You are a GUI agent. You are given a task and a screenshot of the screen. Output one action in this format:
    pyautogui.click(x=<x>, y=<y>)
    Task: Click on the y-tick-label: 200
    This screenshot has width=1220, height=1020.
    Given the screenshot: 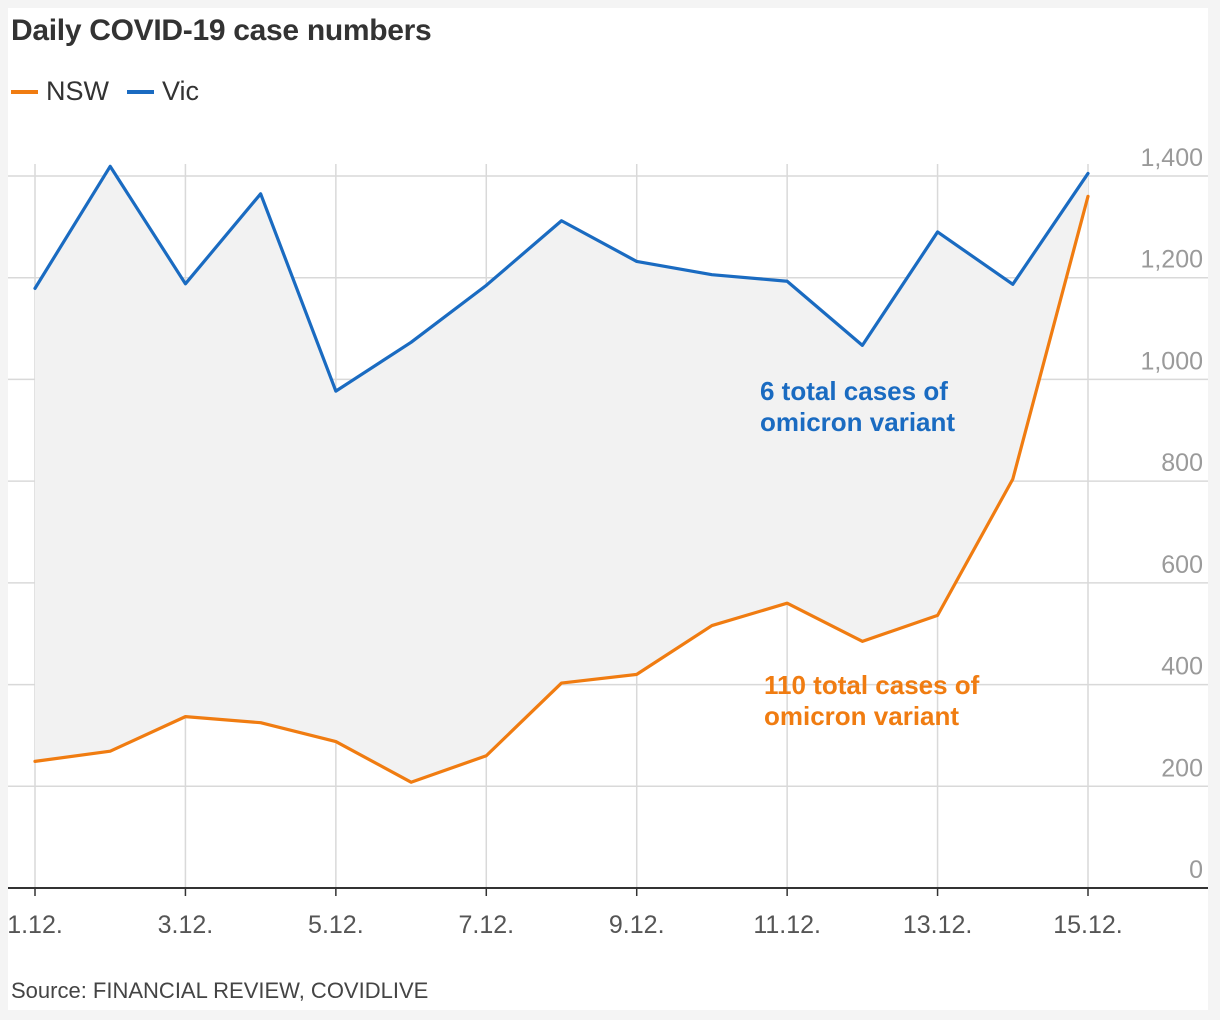 What is the action you would take?
    pyautogui.click(x=1182, y=768)
    